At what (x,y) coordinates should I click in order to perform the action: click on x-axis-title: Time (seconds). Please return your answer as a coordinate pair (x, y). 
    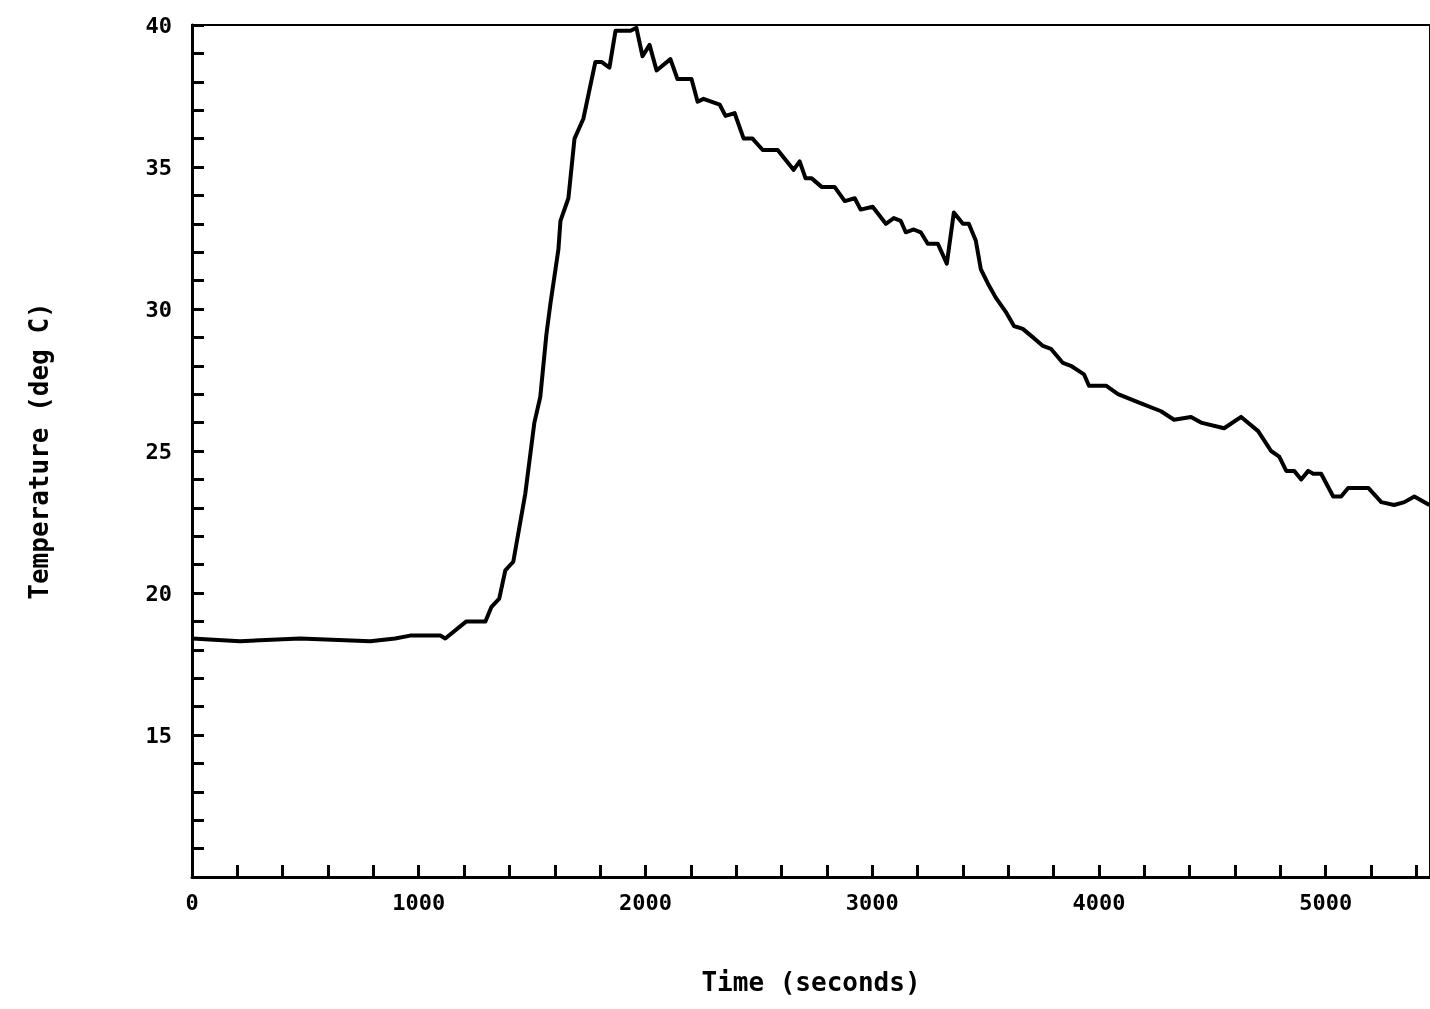
    Looking at the image, I should click on (811, 982).